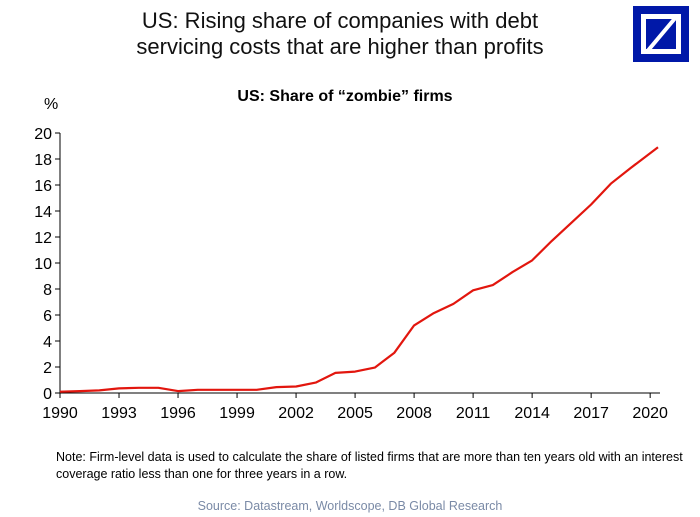  What do you see at coordinates (47, 394) in the screenshot?
I see `y-tick-label: 0` at bounding box center [47, 394].